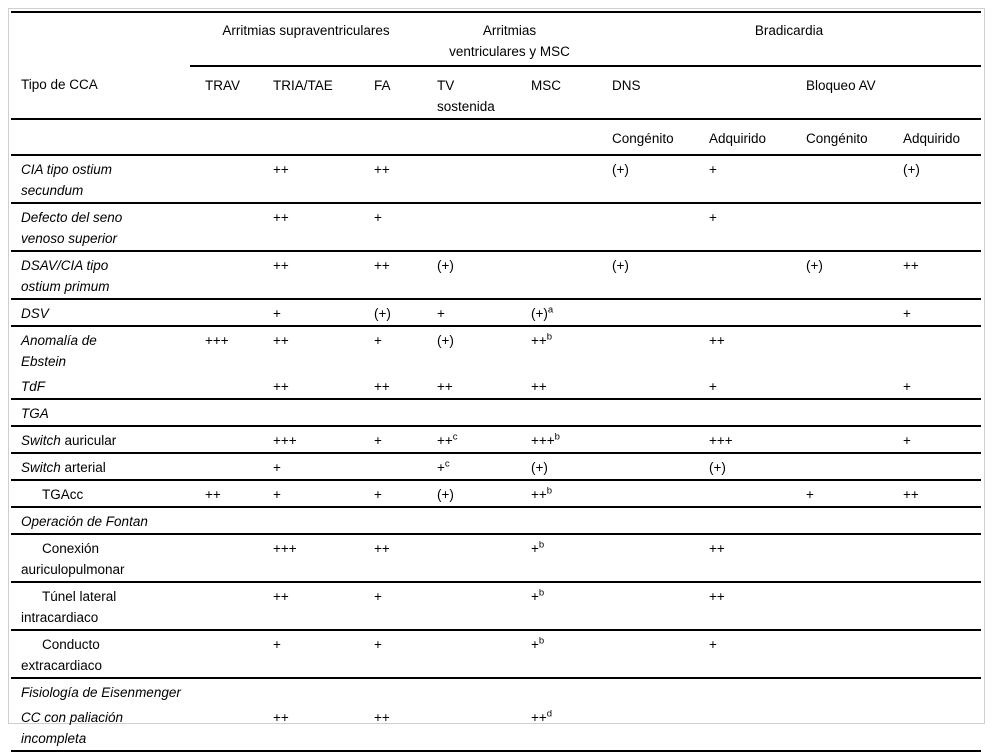  Describe the element at coordinates (308, 467) in the screenshot. I see `cell-r8-c2: +` at that location.